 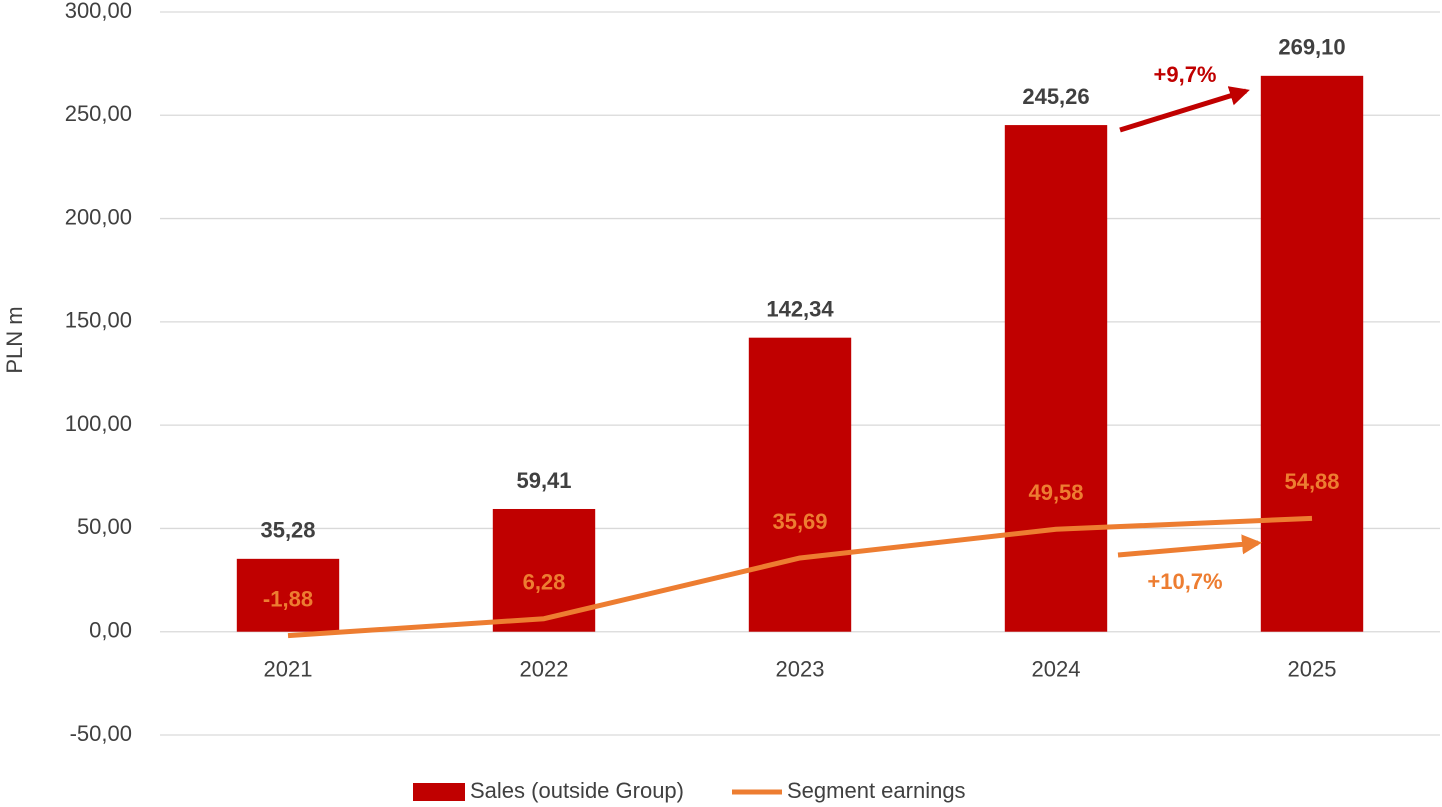 I want to click on y-tick-label: 250,00, so click(x=98, y=113).